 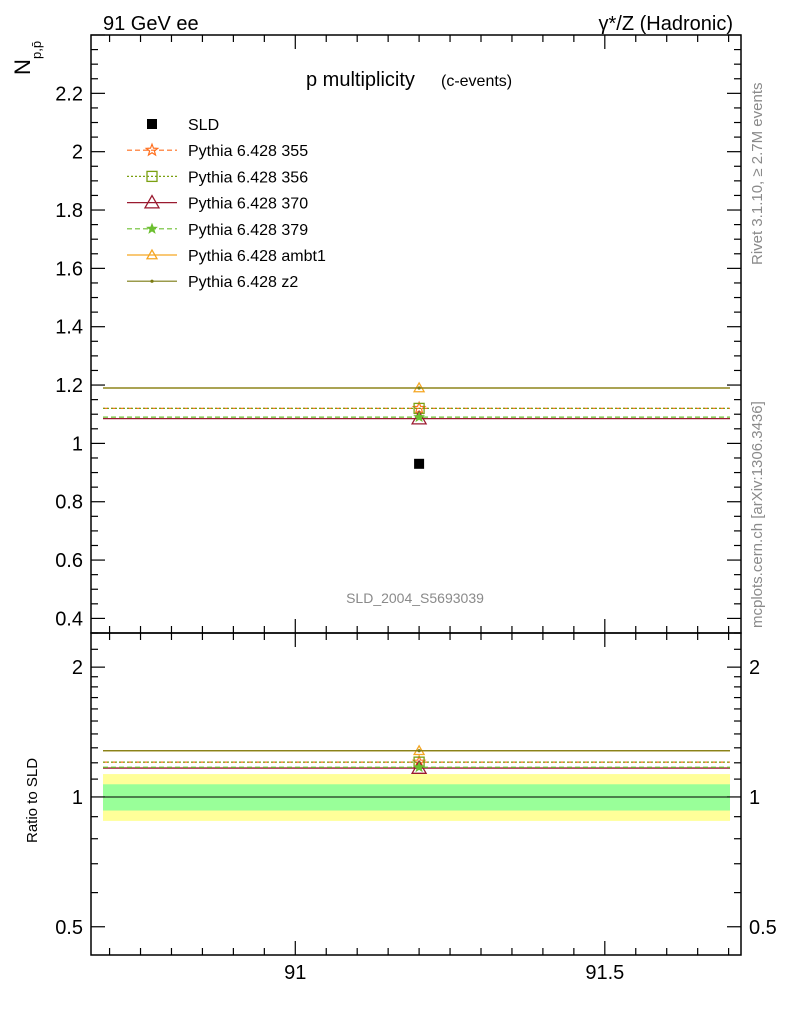 I want to click on ratio-ytick-label-right-2: 2, so click(x=754, y=668).